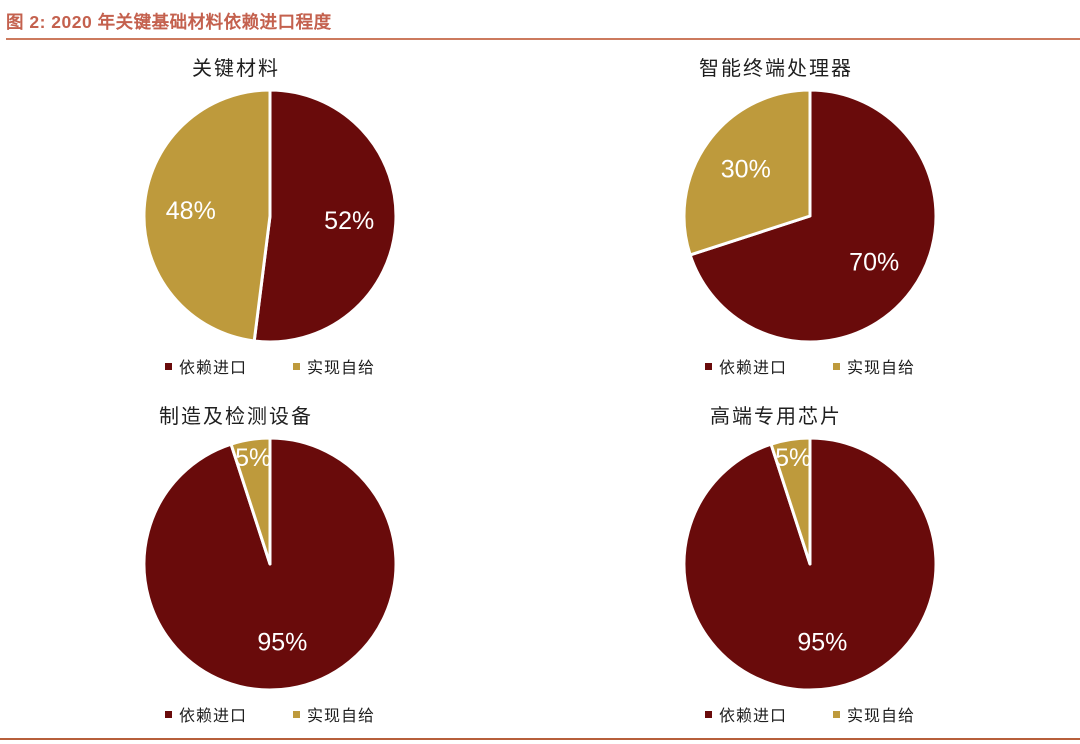 The width and height of the screenshot is (1080, 744). Describe the element at coordinates (540, 20) in the screenshot. I see `figure-header: 图 2: 2020 年关键基础材料依赖进口程度` at that location.